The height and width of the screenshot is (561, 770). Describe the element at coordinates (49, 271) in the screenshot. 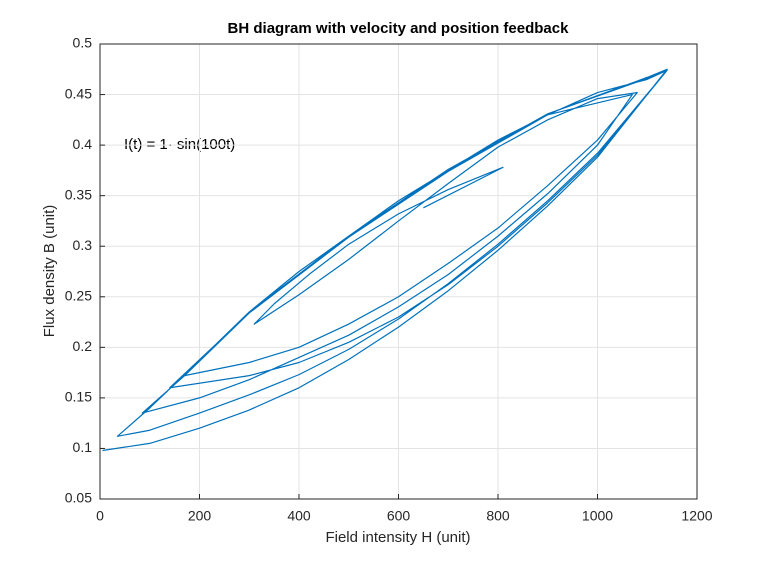

I see `y-axis-label: Flux density B (unit)` at that location.